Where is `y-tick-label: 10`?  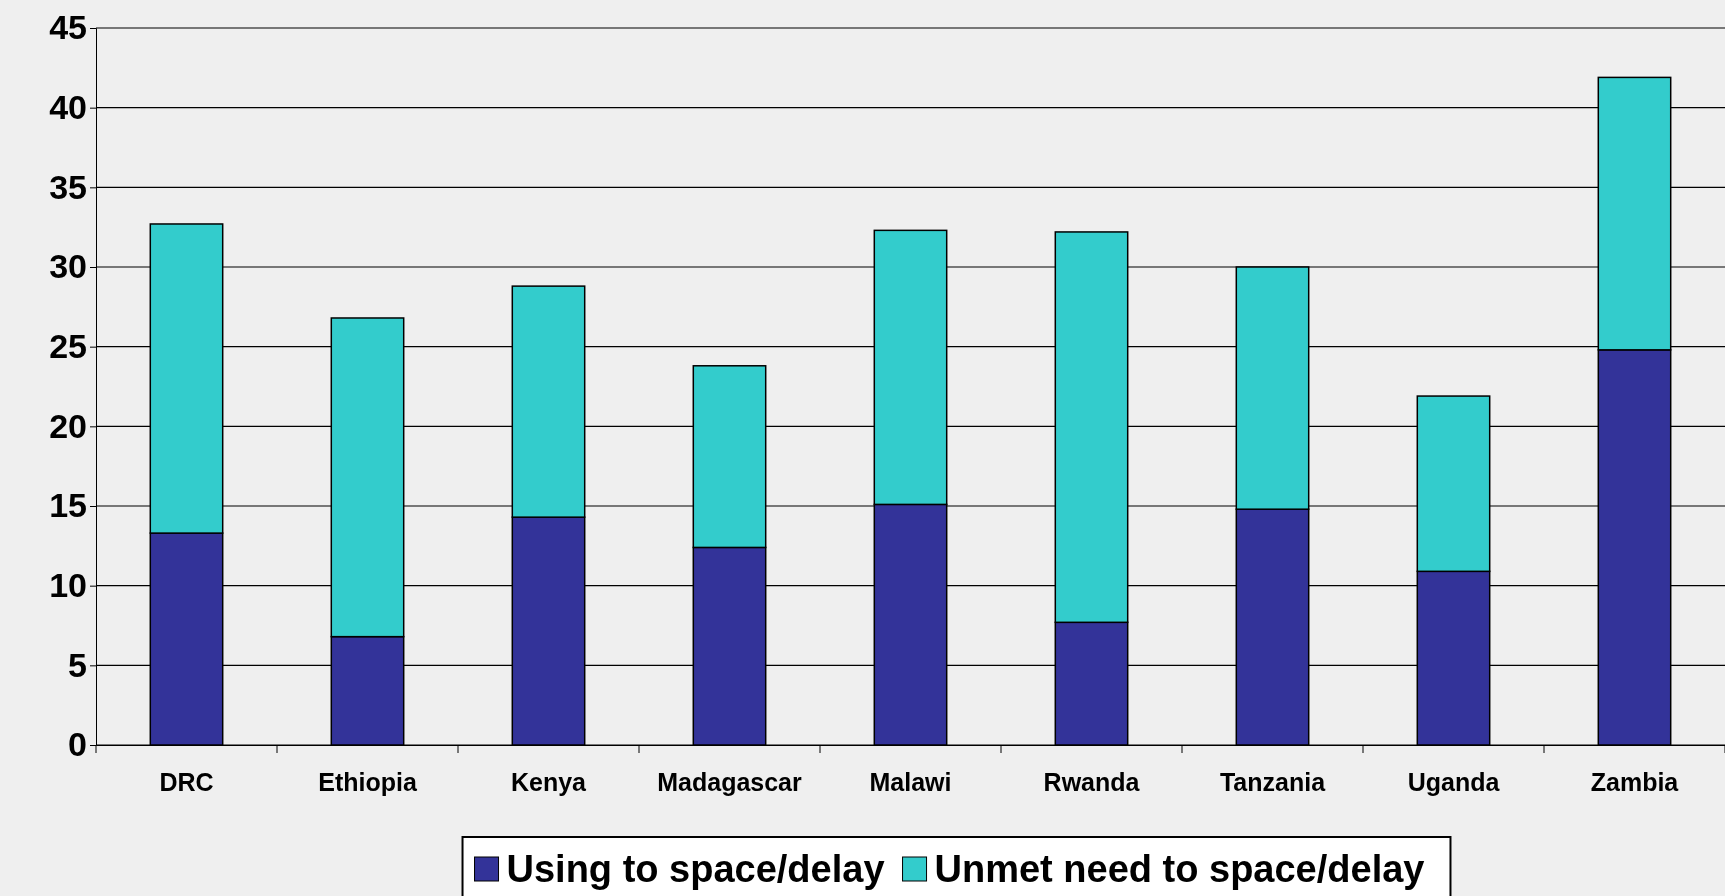 y-tick-label: 10 is located at coordinates (68, 585).